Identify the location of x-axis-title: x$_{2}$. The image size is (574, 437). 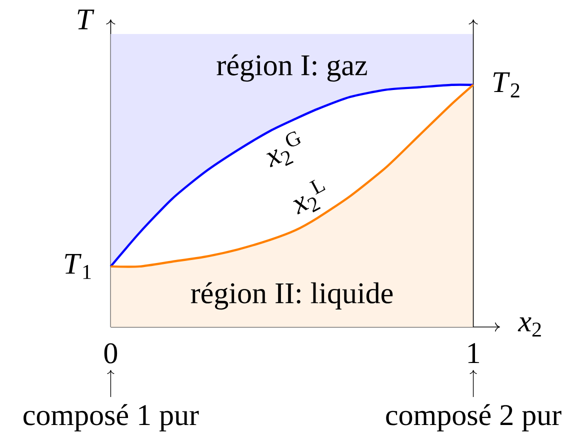
(529, 327).